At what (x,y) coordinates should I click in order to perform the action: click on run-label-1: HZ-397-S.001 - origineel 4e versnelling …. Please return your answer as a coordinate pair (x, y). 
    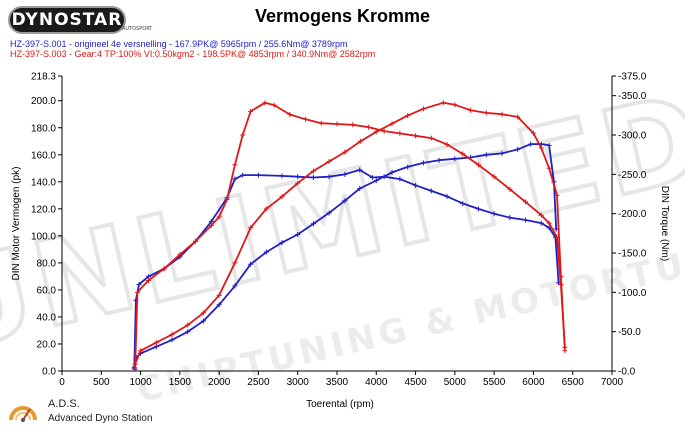
    Looking at the image, I should click on (179, 44).